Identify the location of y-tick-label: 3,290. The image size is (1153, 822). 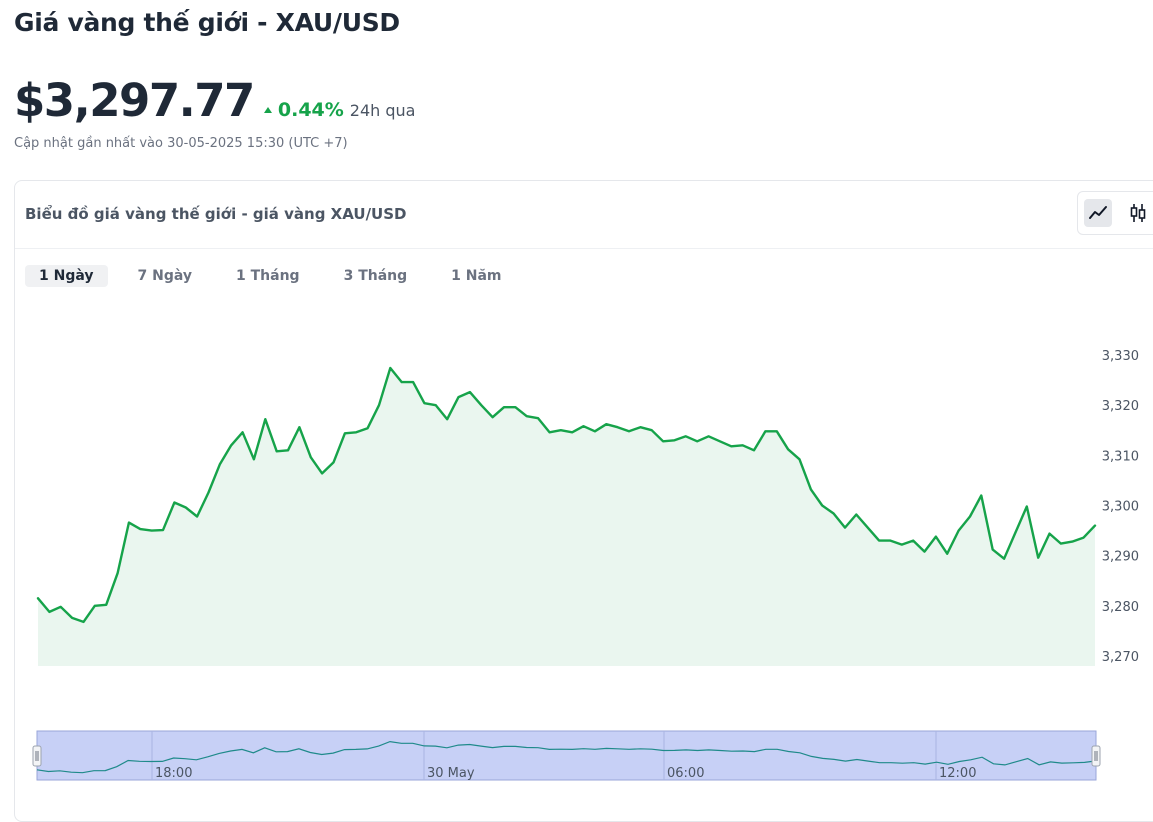
(1120, 557).